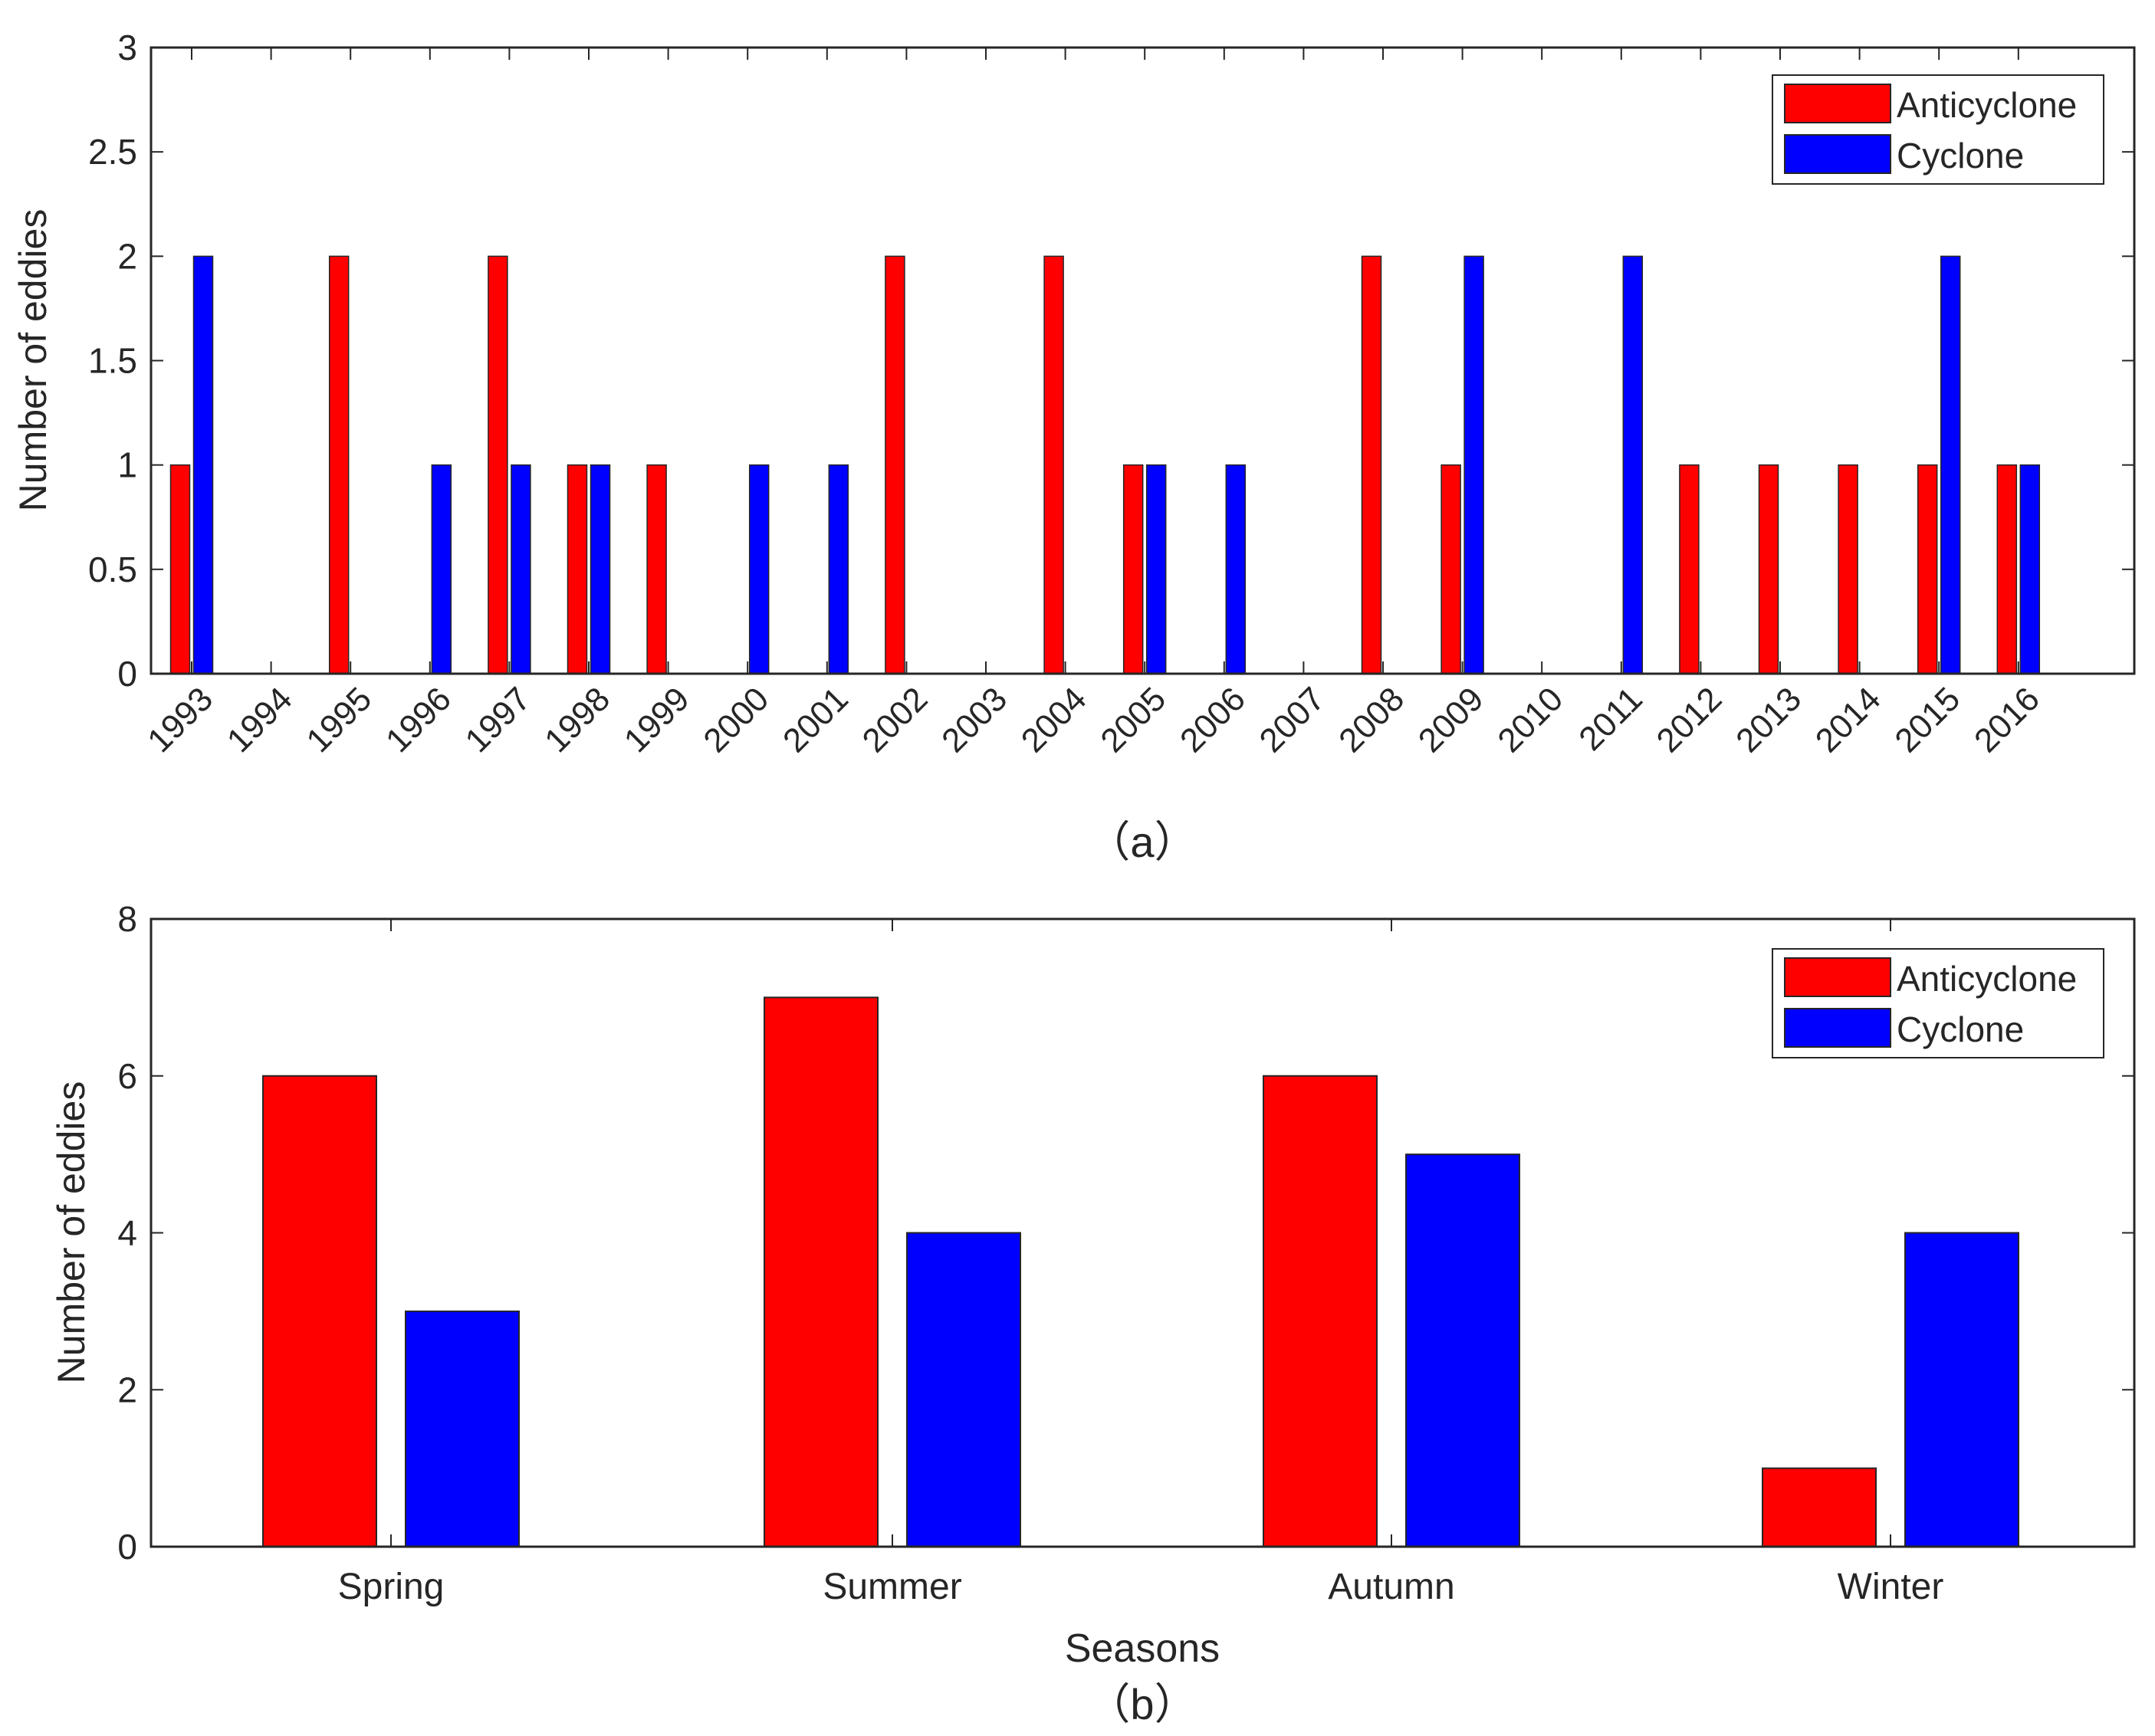 The height and width of the screenshot is (1736, 2155). What do you see at coordinates (1837, 154) in the screenshot?
I see `panel-a-legend-swatch-cyclone` at bounding box center [1837, 154].